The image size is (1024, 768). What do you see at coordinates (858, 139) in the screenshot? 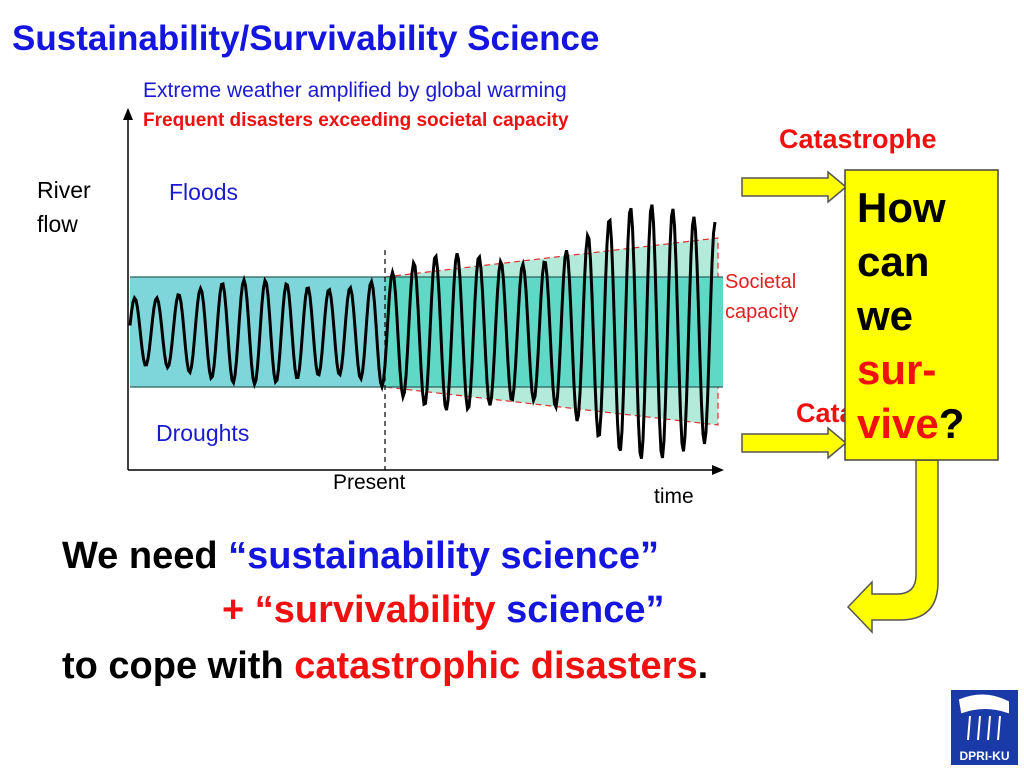
I see `upper-outcome: Catastrophe` at bounding box center [858, 139].